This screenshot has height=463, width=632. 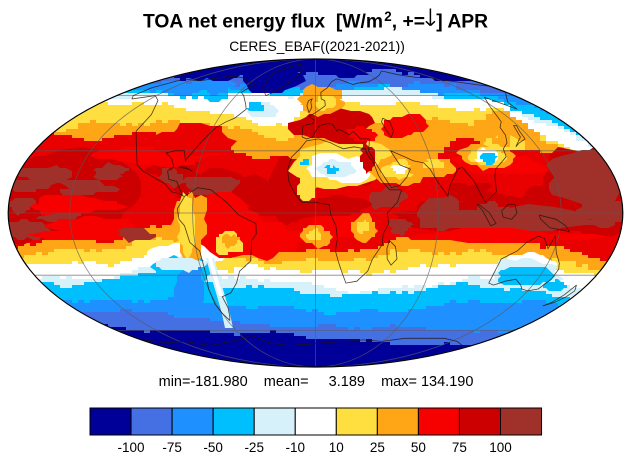 What do you see at coordinates (462, 21) in the screenshot?
I see `svg-text: ] APR` at bounding box center [462, 21].